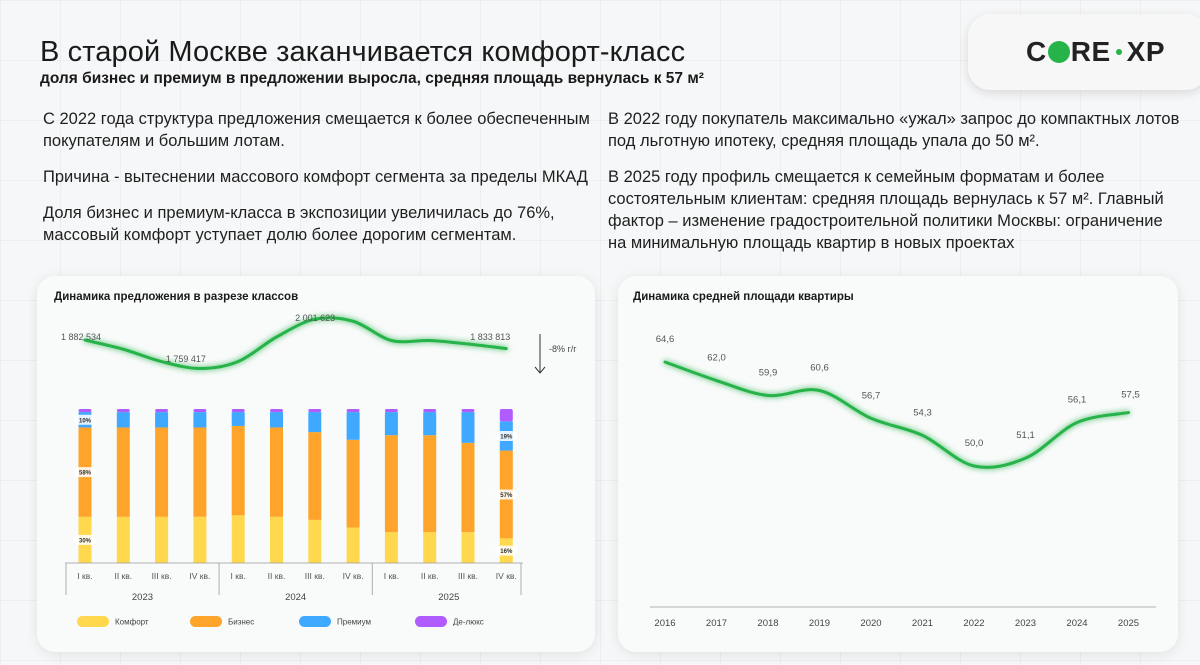 The width and height of the screenshot is (1200, 665). Describe the element at coordinates (563, 349) in the screenshot. I see `yoy-change-label: -8% г/г` at that location.